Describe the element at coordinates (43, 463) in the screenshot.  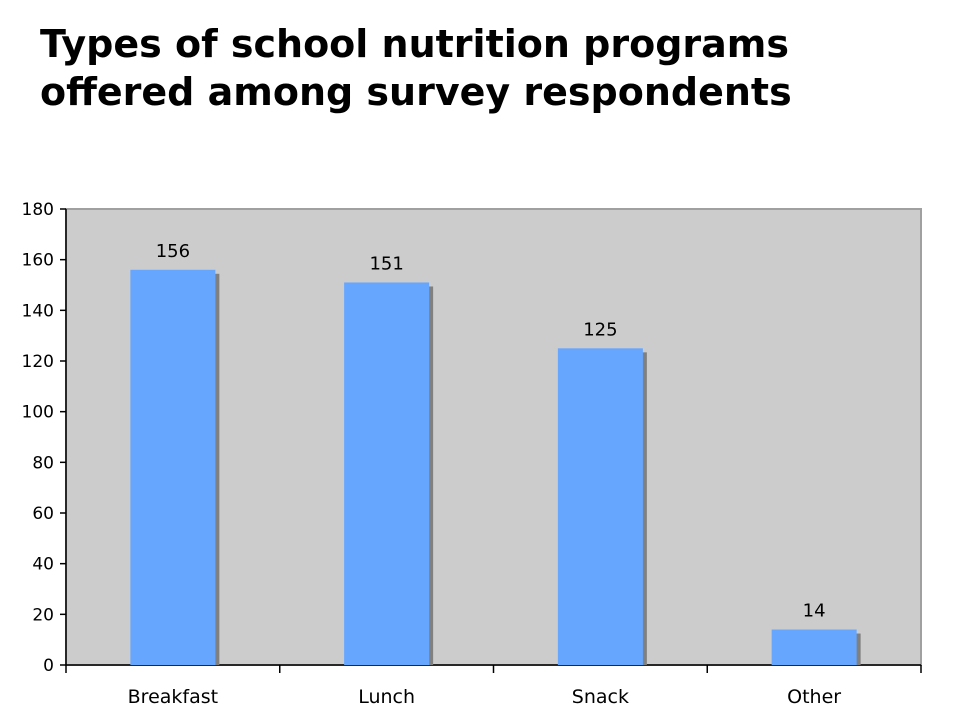
I see `y-tick-label: 80` at that location.